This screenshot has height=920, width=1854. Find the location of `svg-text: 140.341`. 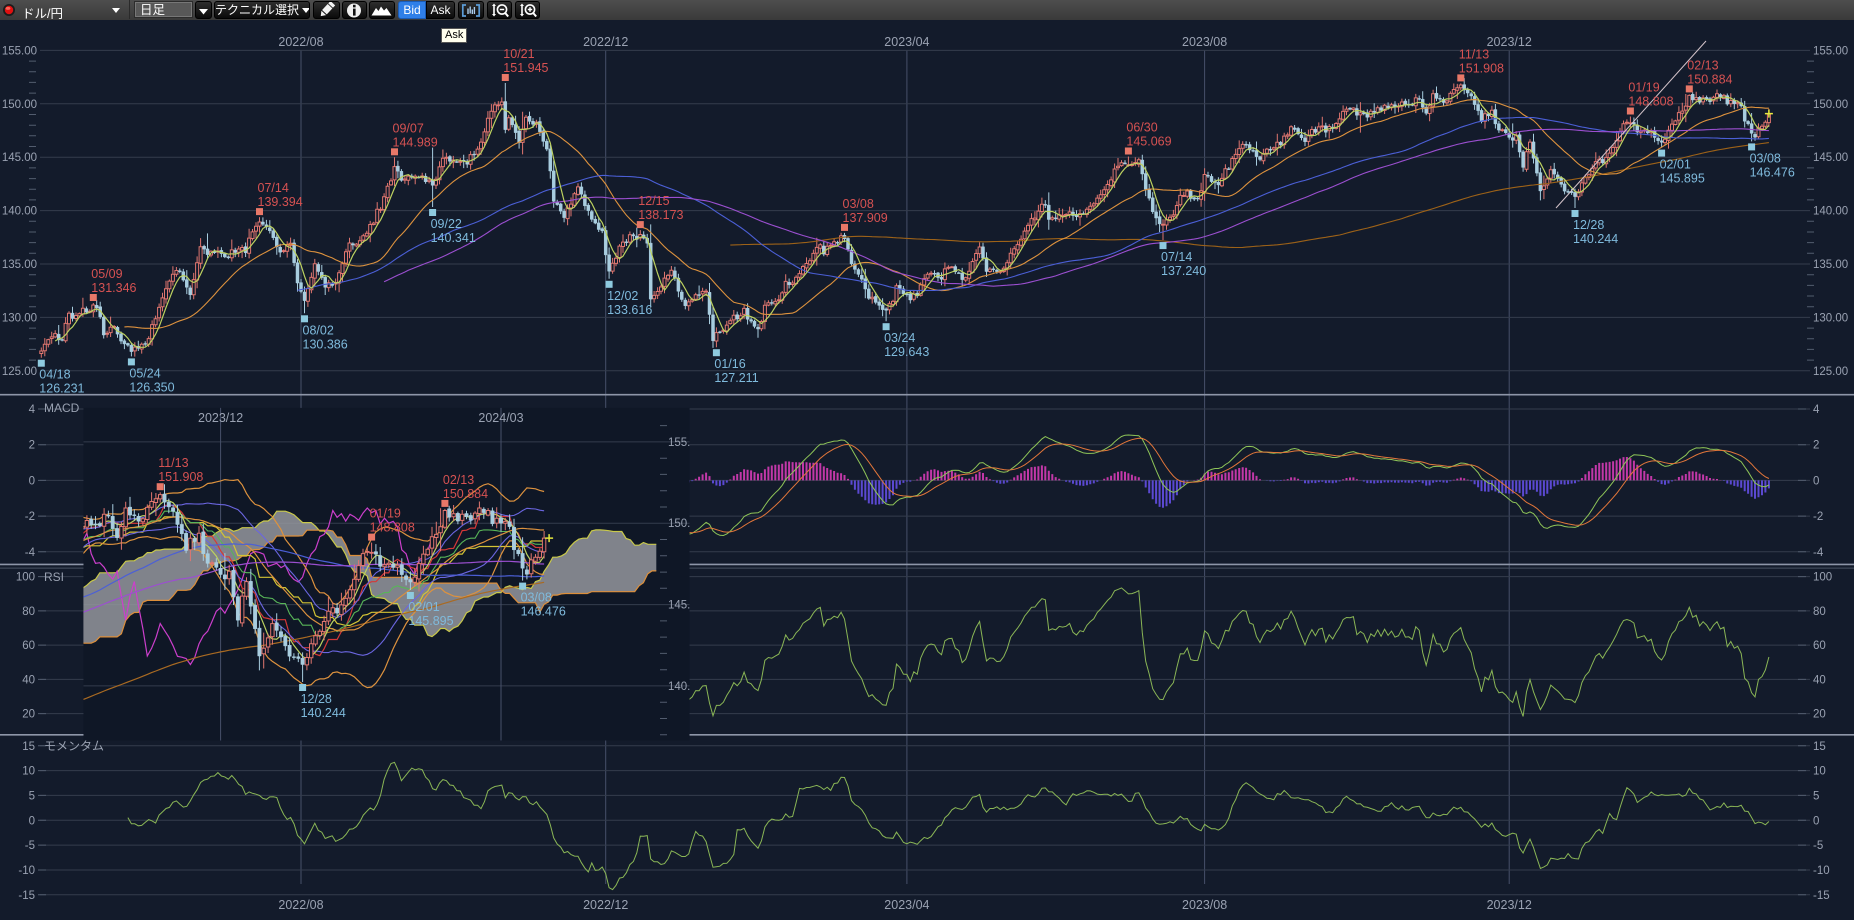

svg-text: 140.341 is located at coordinates (453, 238).